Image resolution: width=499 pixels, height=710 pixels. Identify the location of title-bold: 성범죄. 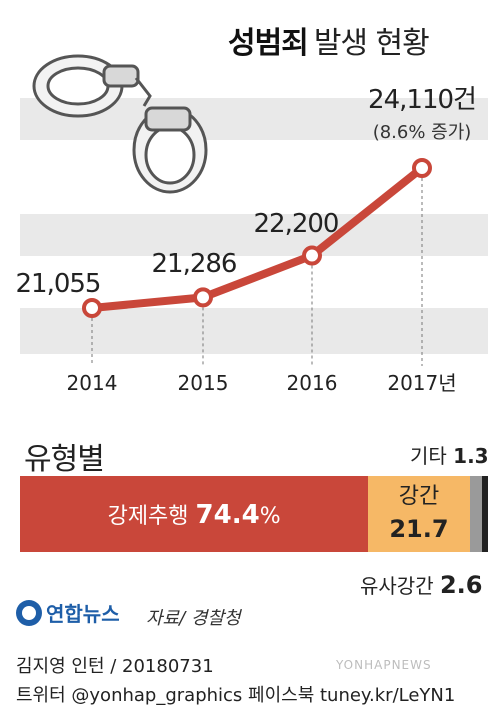
(268, 43).